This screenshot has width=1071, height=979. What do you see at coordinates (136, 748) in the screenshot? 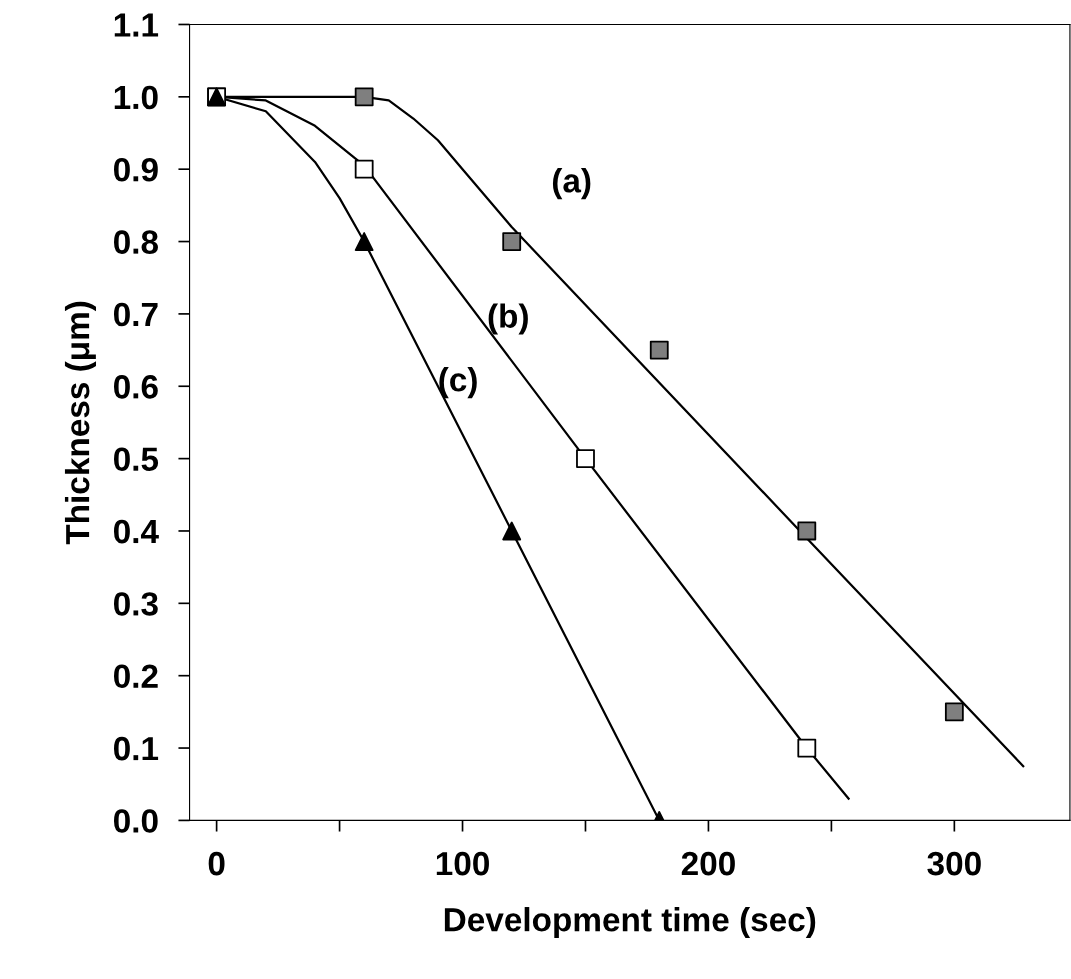
I see `y-tick-label: 0.1` at bounding box center [136, 748].